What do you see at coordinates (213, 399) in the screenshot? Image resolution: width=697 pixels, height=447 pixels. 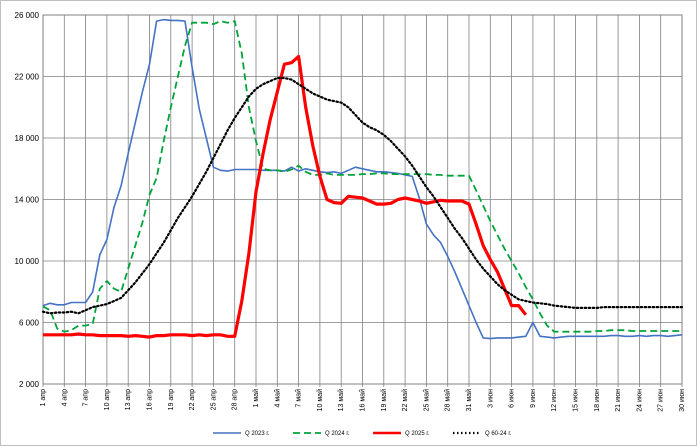 I see `x-tick-label: 25 апр` at bounding box center [213, 399].